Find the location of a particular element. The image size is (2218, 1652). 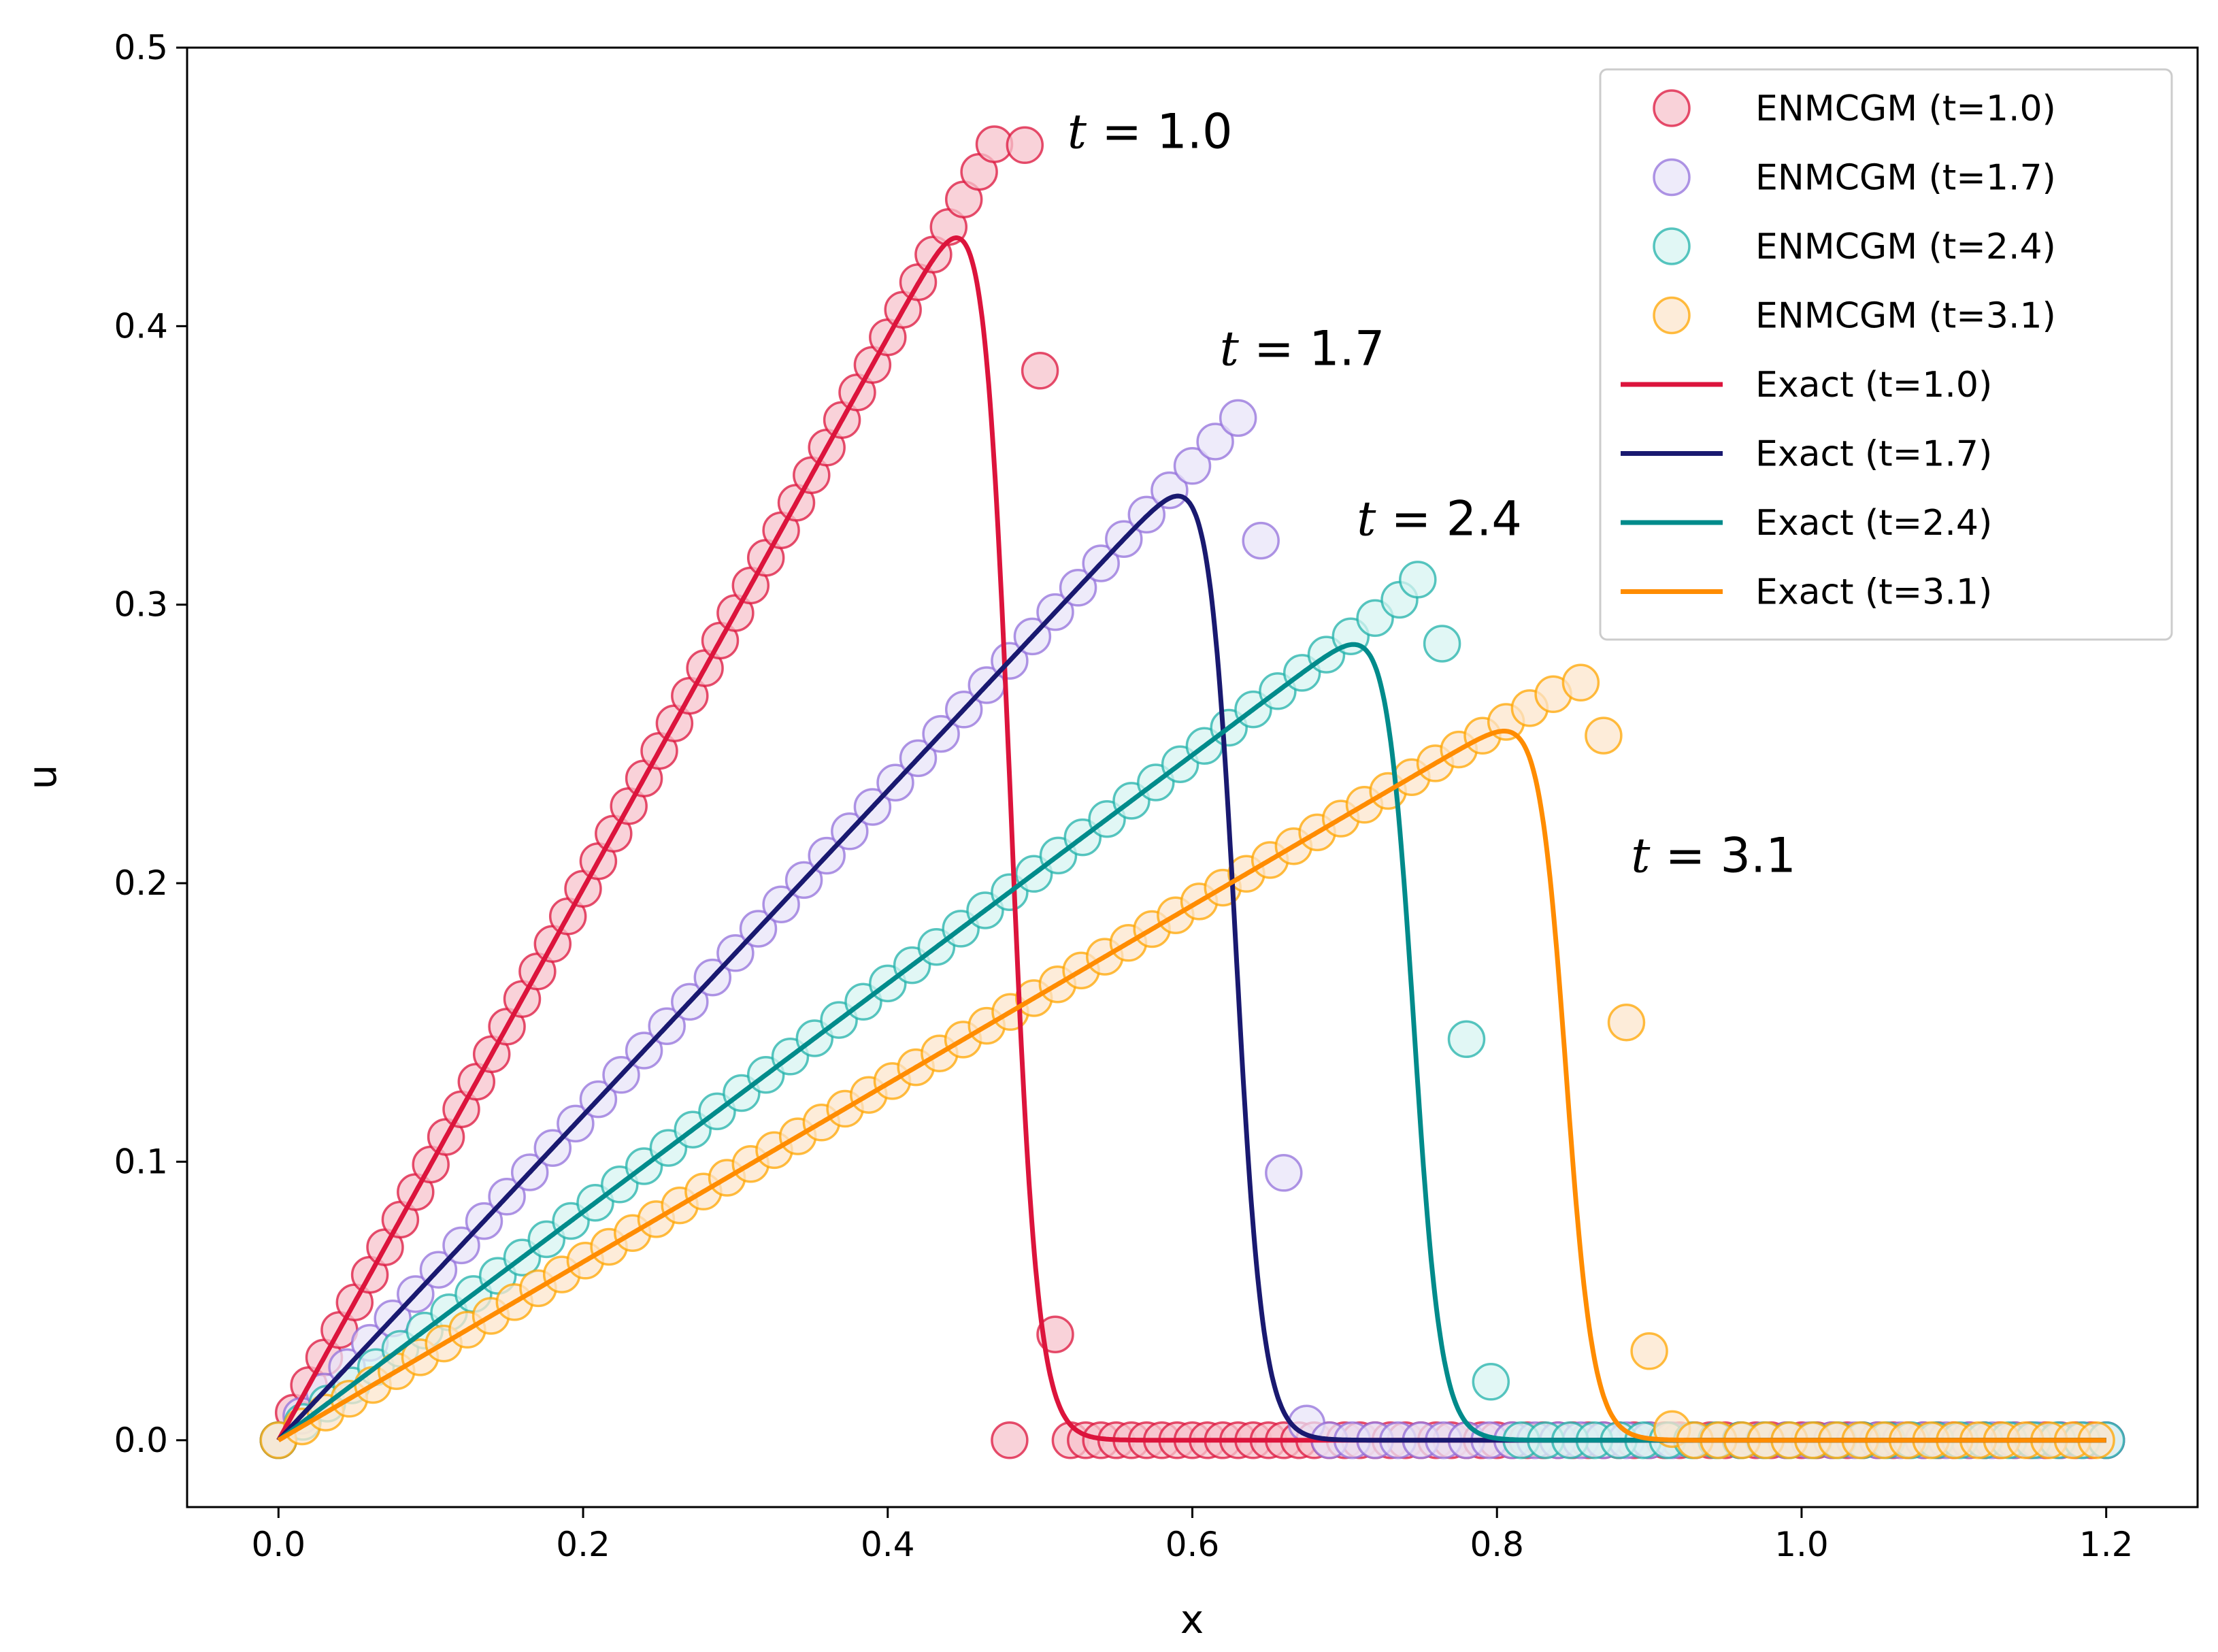

y-tick-label: 0.0 is located at coordinates (141, 1440).